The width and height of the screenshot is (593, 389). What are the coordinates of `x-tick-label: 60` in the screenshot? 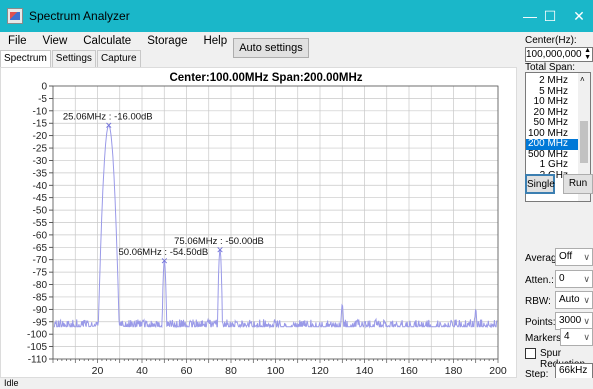 It's located at (187, 371).